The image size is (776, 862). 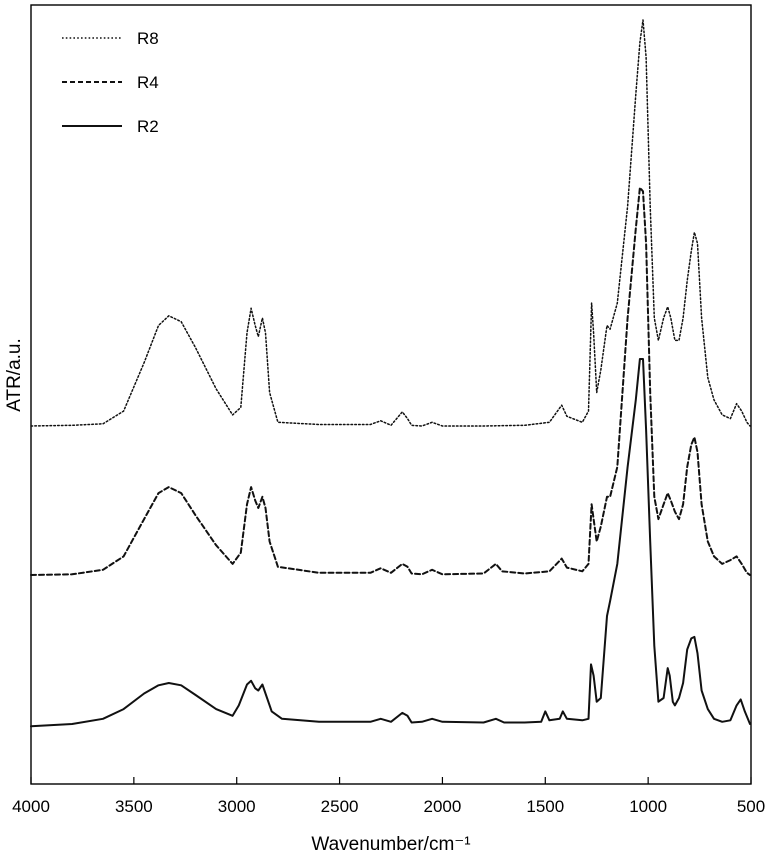 What do you see at coordinates (14, 375) in the screenshot?
I see `y-axis-title: ATR/a.u.` at bounding box center [14, 375].